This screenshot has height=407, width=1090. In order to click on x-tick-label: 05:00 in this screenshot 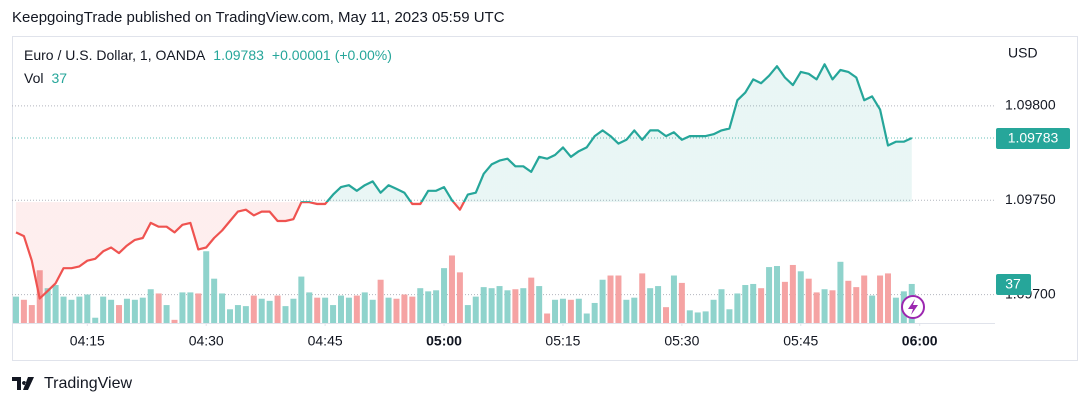, I will do `click(444, 341)`.